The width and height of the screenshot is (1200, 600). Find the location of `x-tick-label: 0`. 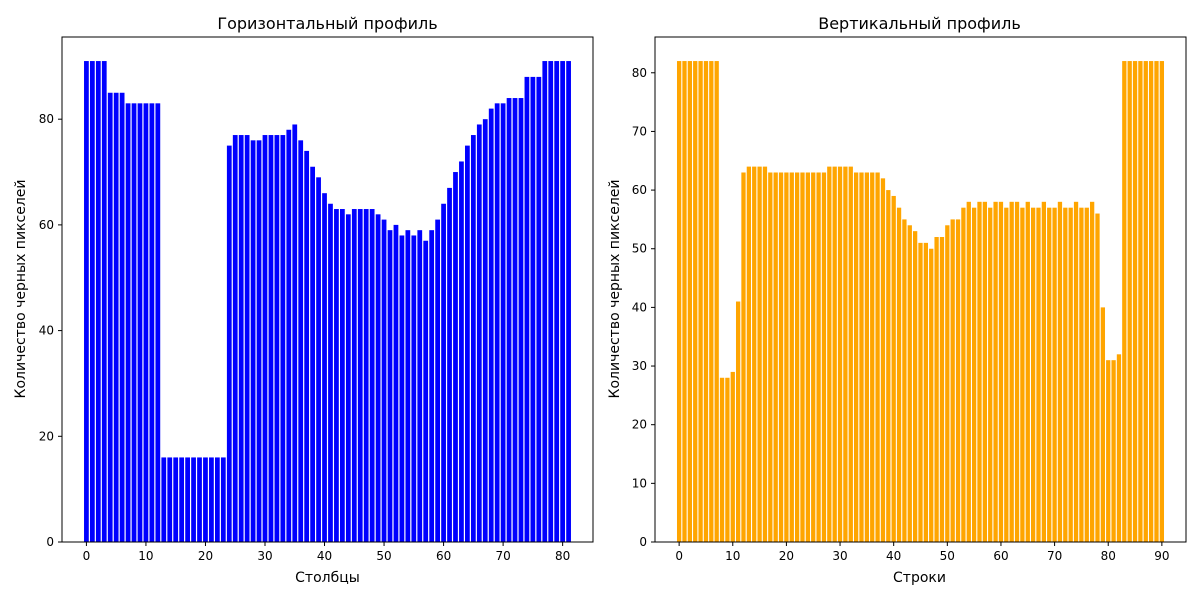

x-tick-label: 0 is located at coordinates (87, 556).